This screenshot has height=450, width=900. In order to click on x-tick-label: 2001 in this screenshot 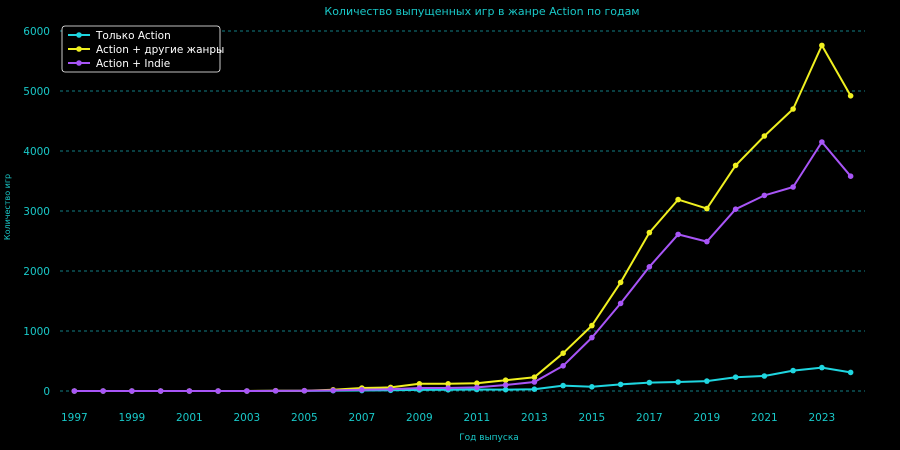, I will do `click(189, 418)`.